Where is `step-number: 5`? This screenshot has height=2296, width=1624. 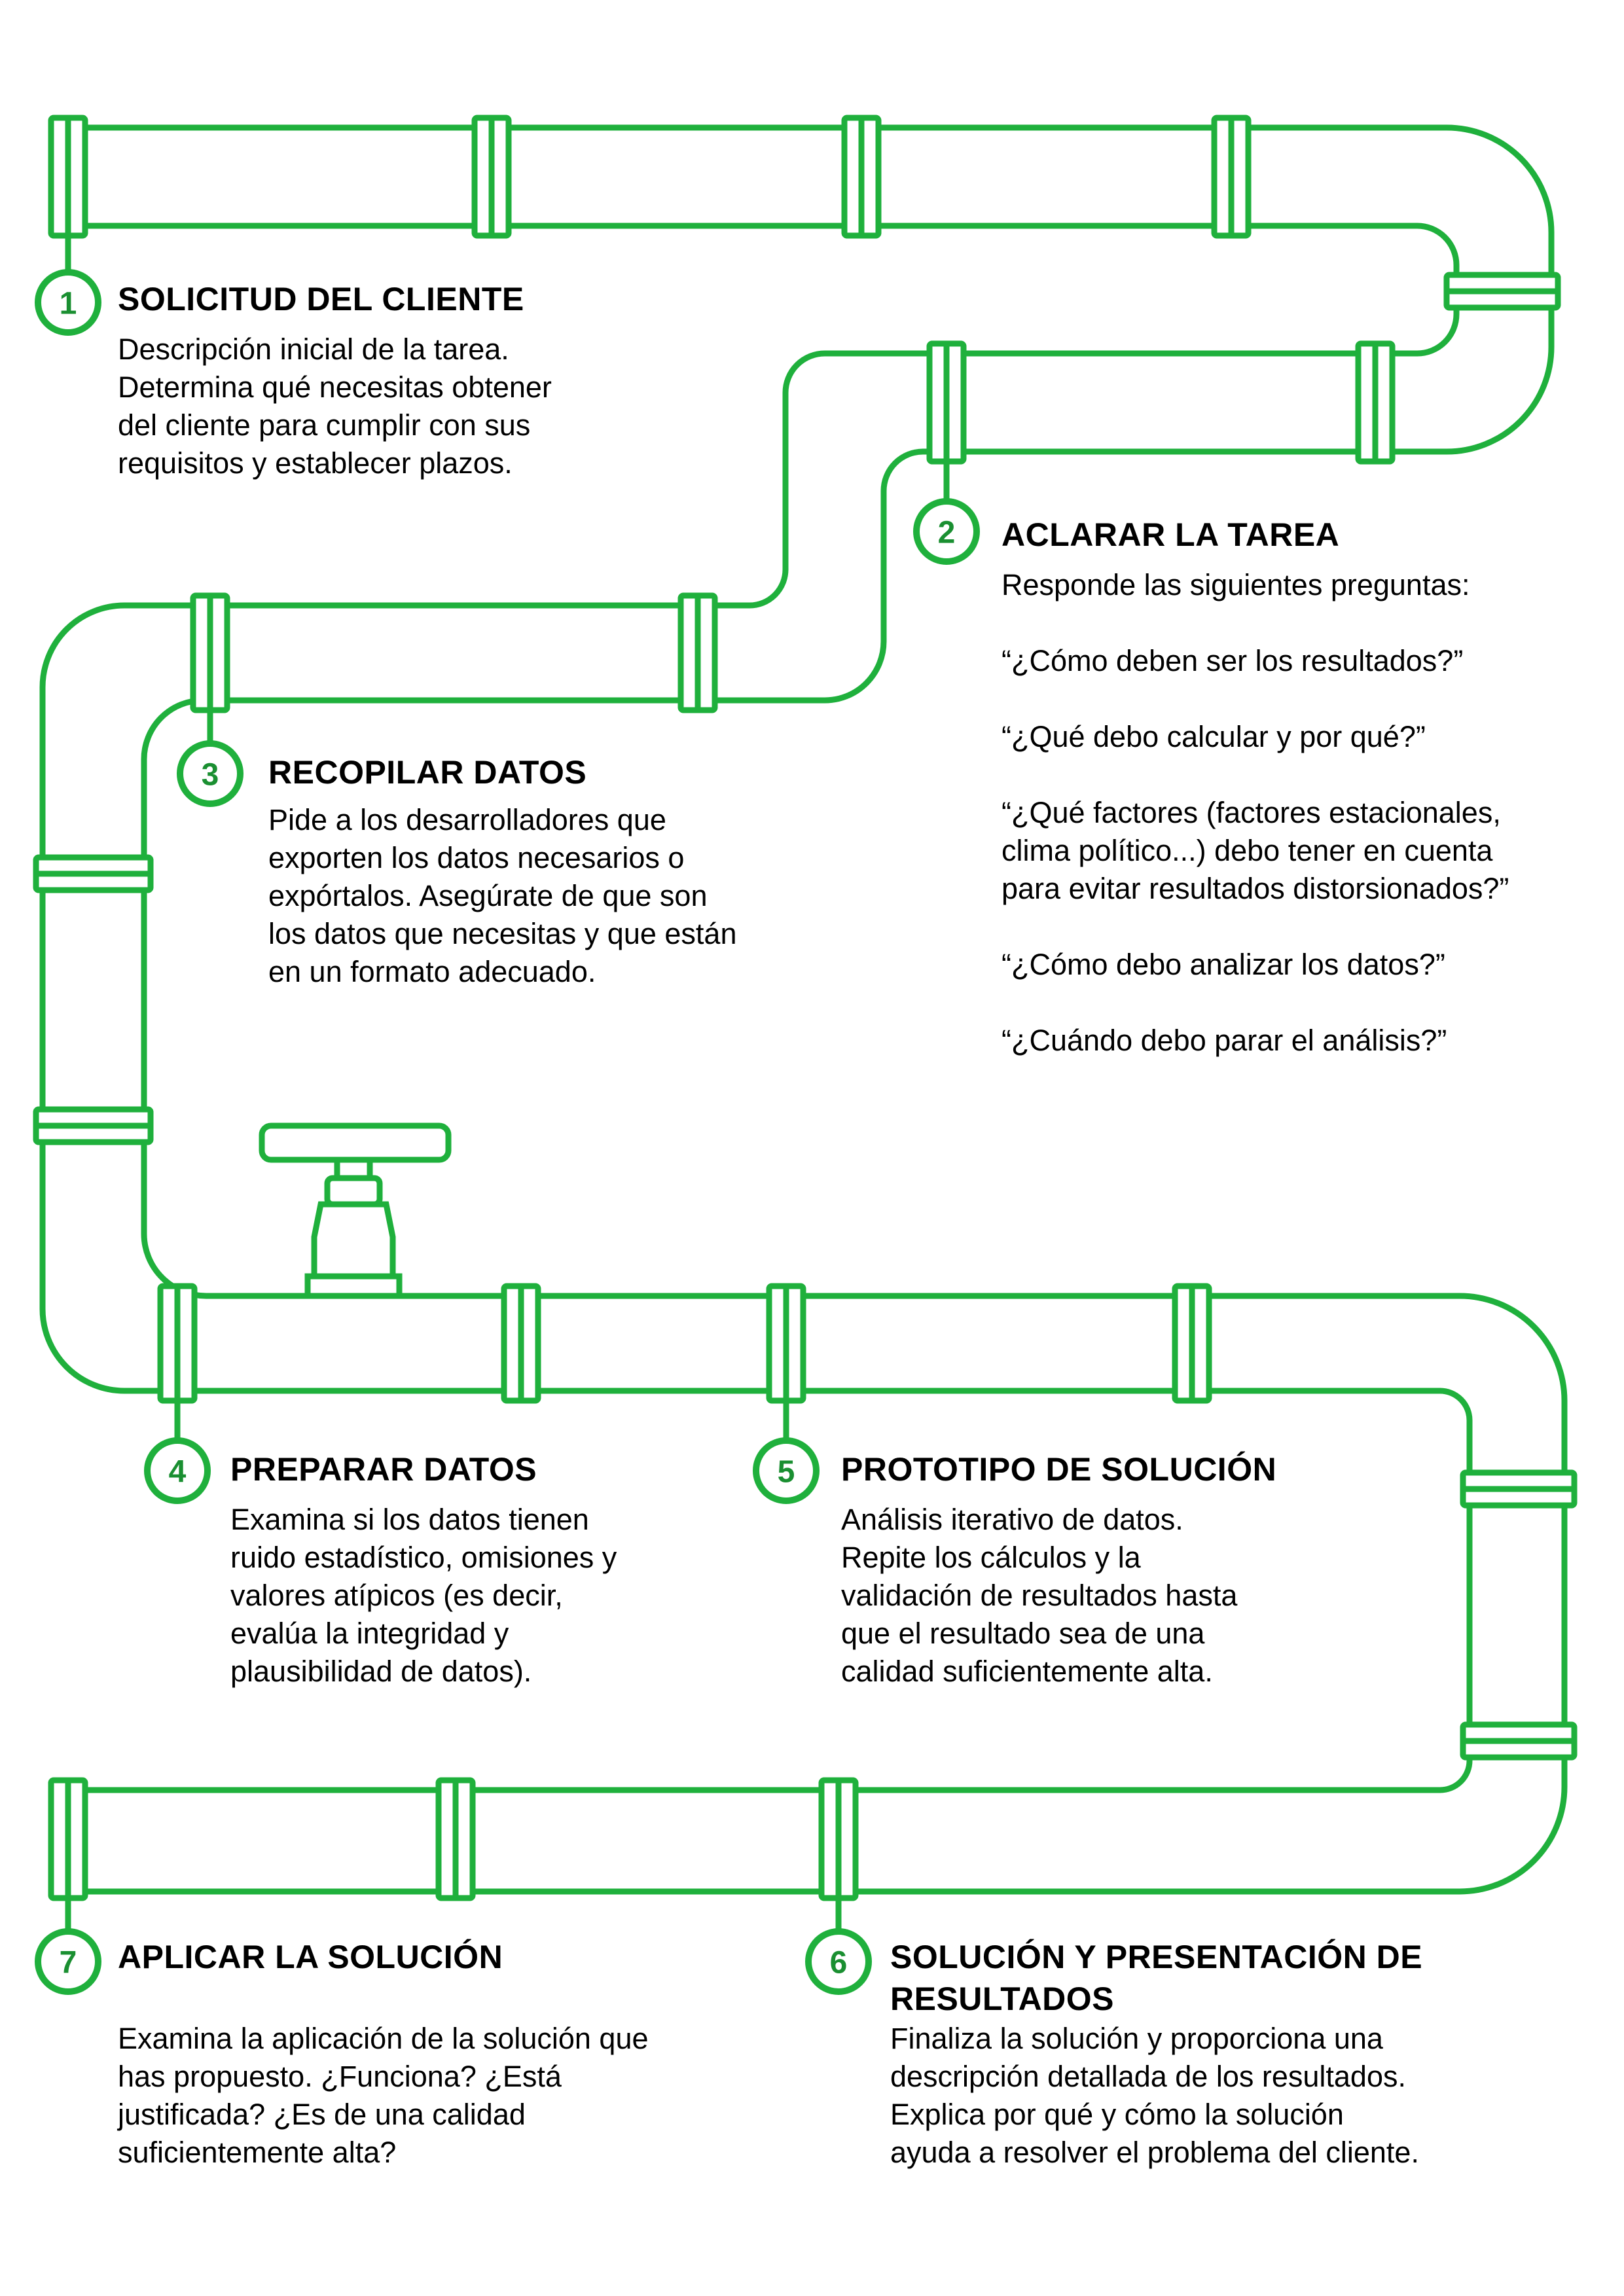 step-number: 5 is located at coordinates (786, 1472).